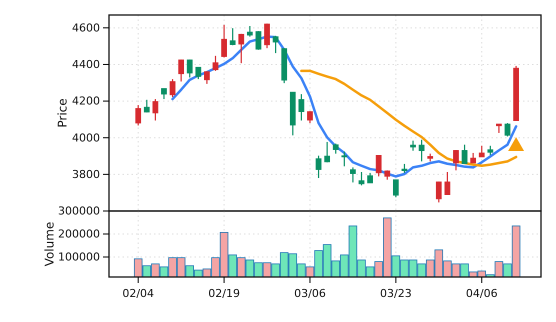 The height and width of the screenshot is (322, 556). What do you see at coordinates (396, 293) in the screenshot?
I see `x-tick-label: 03/23` at bounding box center [396, 293].